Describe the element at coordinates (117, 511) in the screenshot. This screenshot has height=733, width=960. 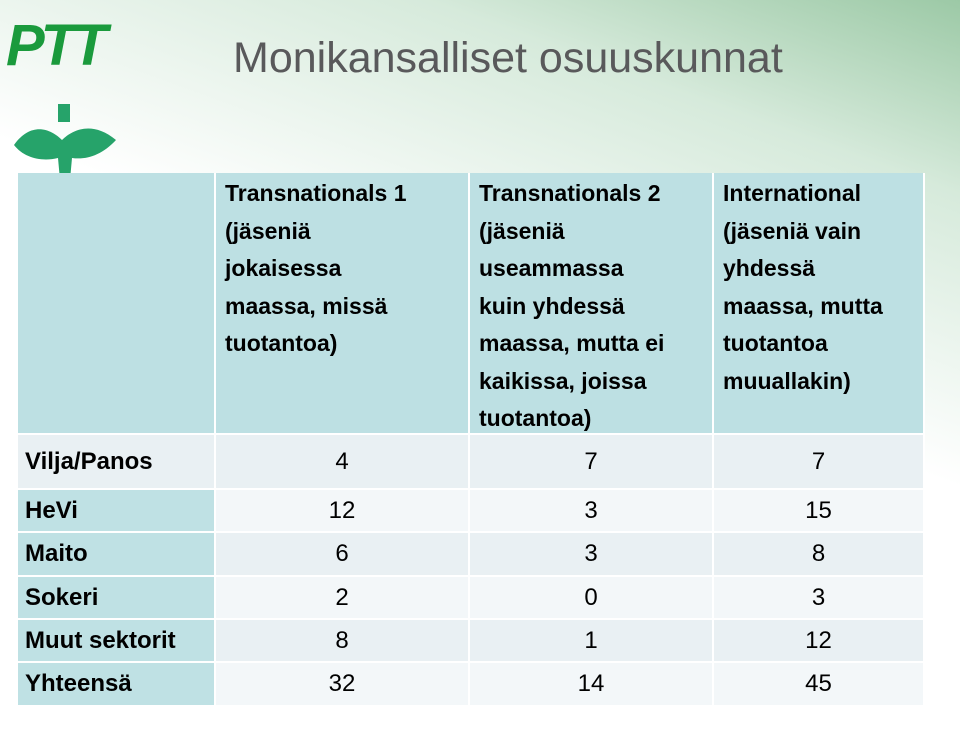
I see `row-label: HeVi` at that location.